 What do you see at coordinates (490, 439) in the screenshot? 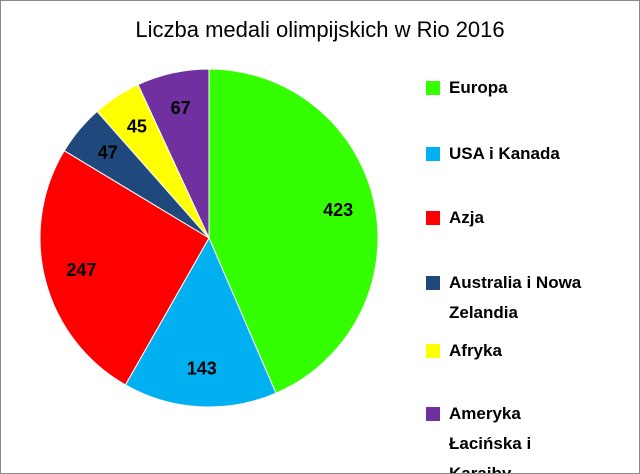
I see `legend-label: Ameryka Łacińska i Karaiby` at bounding box center [490, 439].